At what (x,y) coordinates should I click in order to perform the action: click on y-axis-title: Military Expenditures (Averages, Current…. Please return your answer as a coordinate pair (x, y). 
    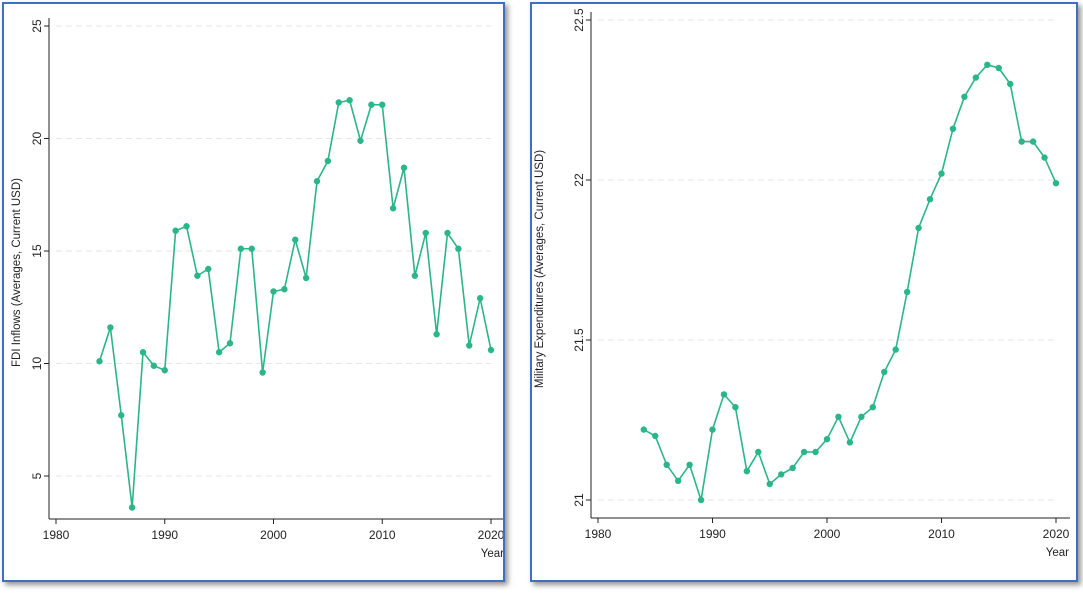
    Looking at the image, I should click on (540, 269).